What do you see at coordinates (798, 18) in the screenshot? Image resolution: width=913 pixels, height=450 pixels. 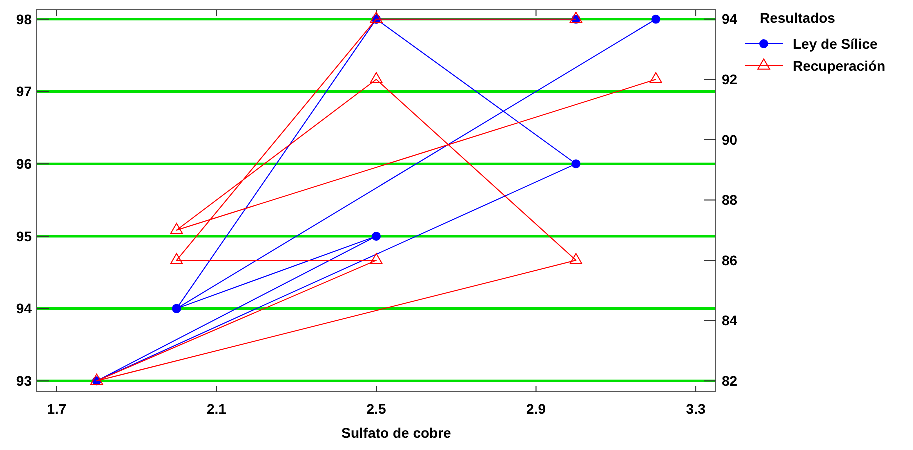 I see `legend-title: Resultados` at bounding box center [798, 18].